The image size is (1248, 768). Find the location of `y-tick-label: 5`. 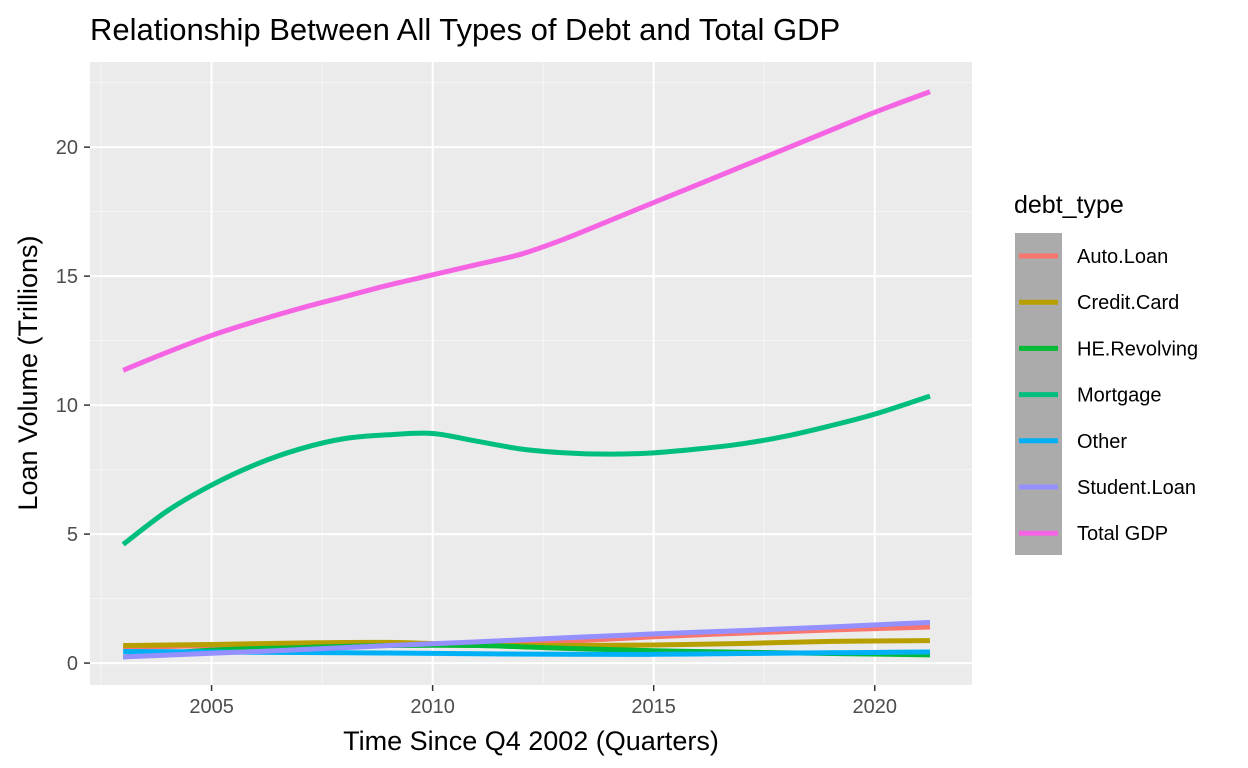

y-tick-label: 5 is located at coordinates (72, 535).